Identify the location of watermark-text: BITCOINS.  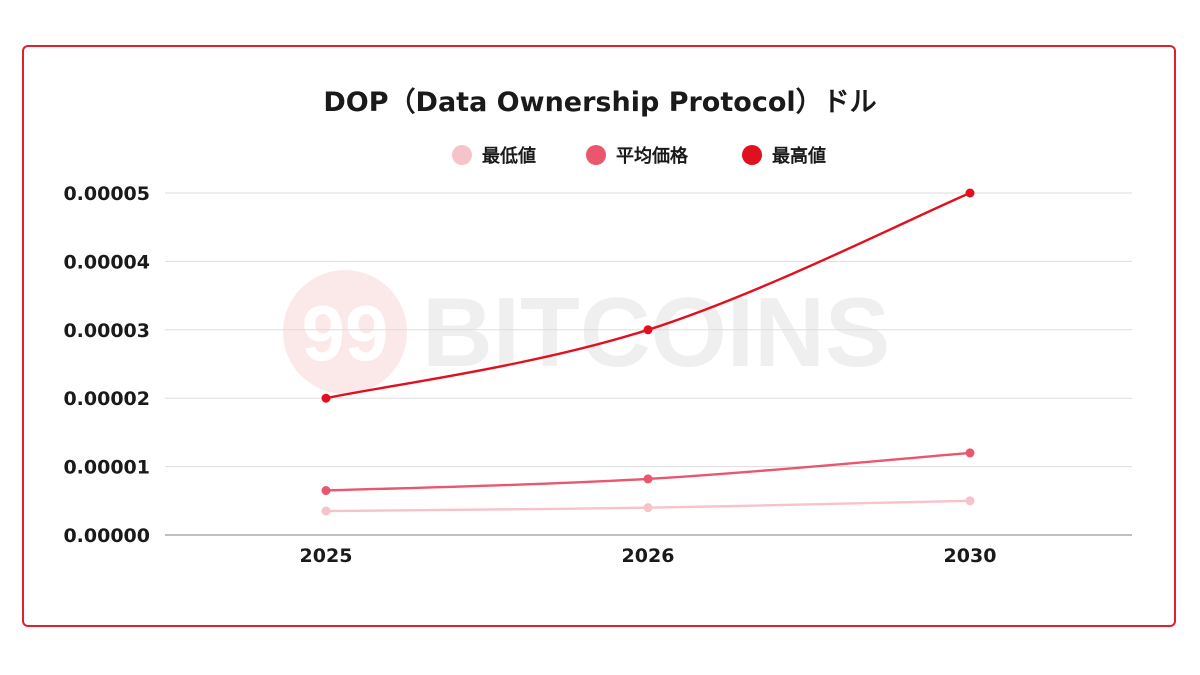
(656, 332).